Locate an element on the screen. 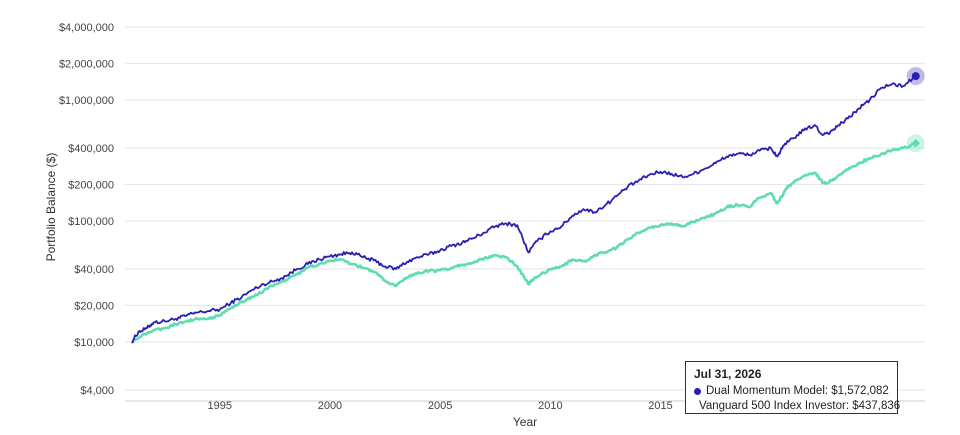  x-tick-label: 2000 is located at coordinates (330, 406).